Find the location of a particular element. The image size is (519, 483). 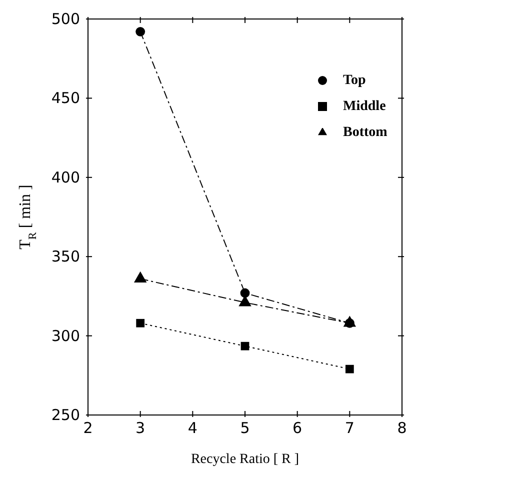

y-tick-label: 450 is located at coordinates (65, 98).